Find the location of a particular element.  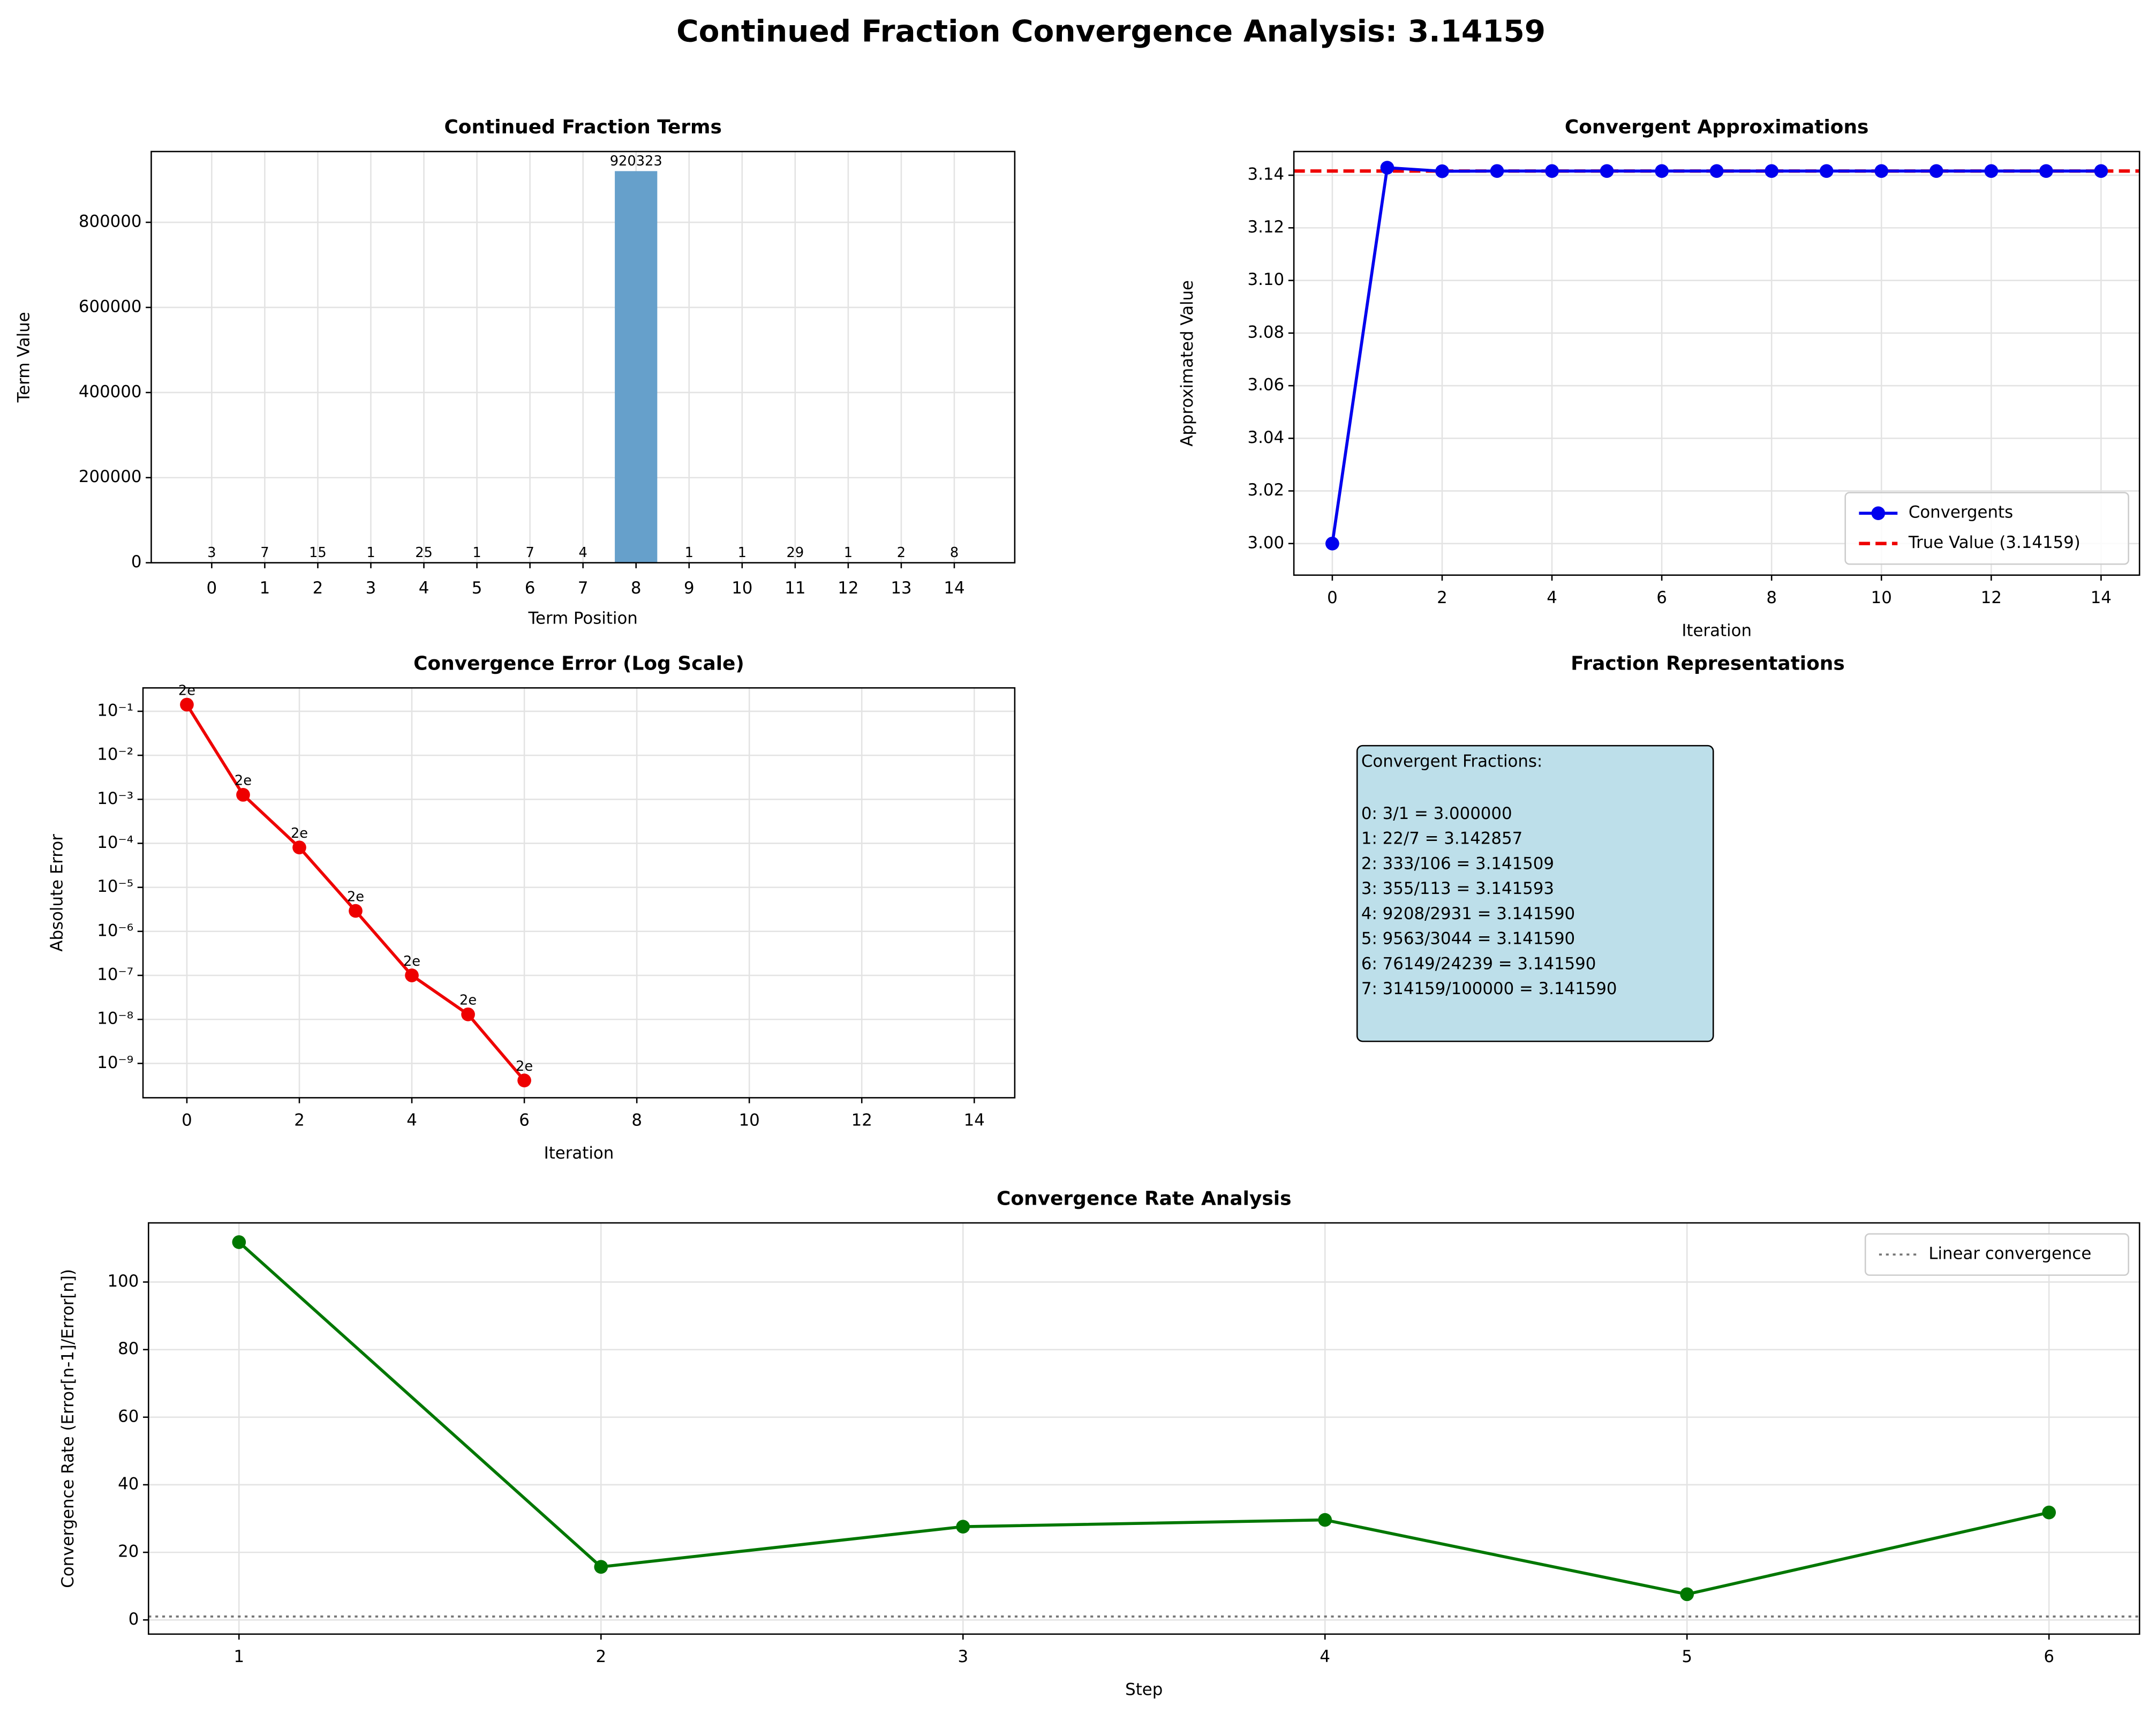

y-tick-label: 10⁻³ is located at coordinates (115, 798).